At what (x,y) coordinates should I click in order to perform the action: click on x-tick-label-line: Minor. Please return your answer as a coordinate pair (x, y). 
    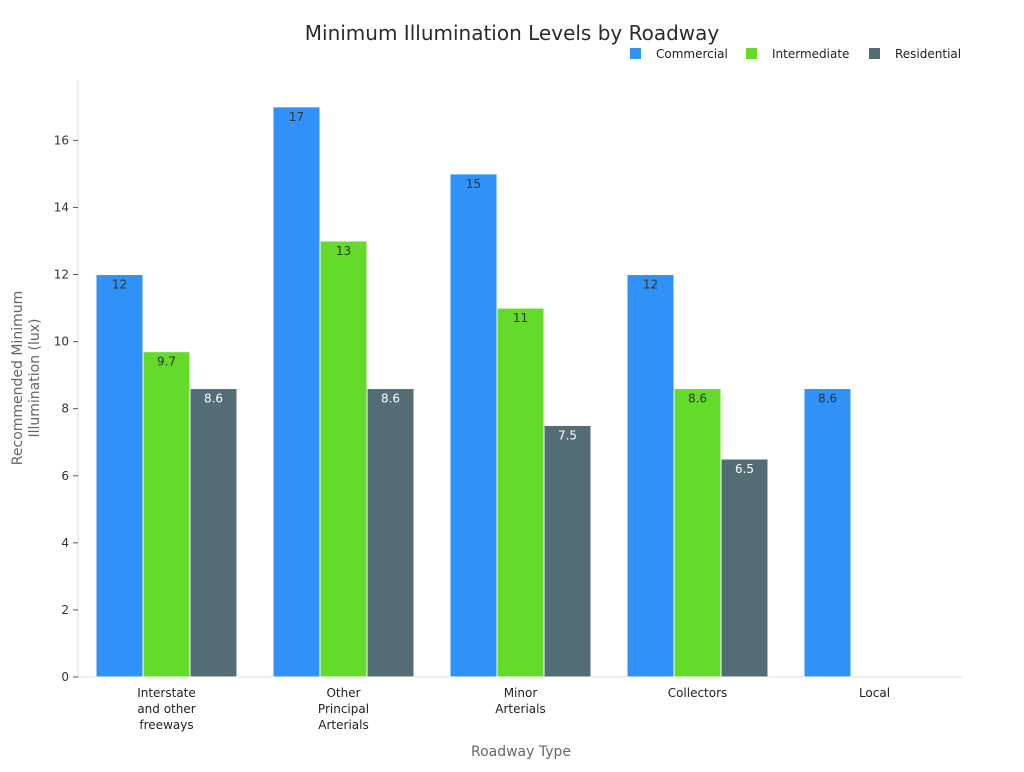
    Looking at the image, I should click on (521, 693).